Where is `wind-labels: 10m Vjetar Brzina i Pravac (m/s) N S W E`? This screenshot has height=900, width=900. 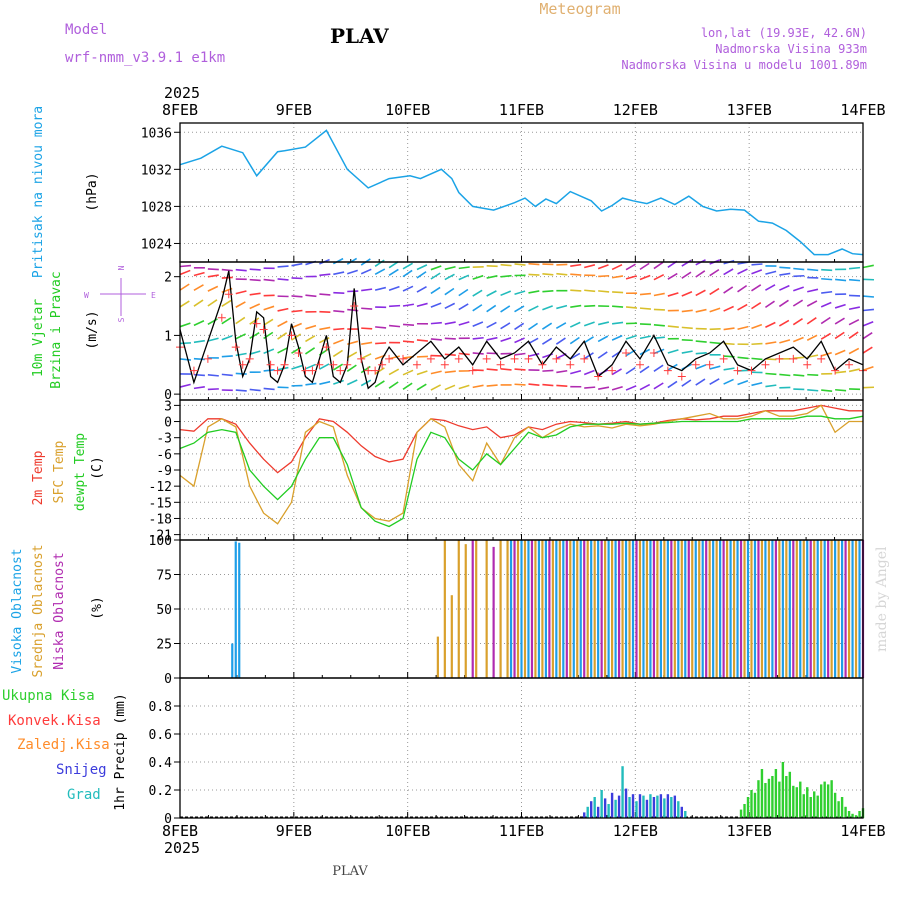 wind-labels: 10m Vjetar Brzina i Pravac (m/s) N S W E is located at coordinates (93, 326).